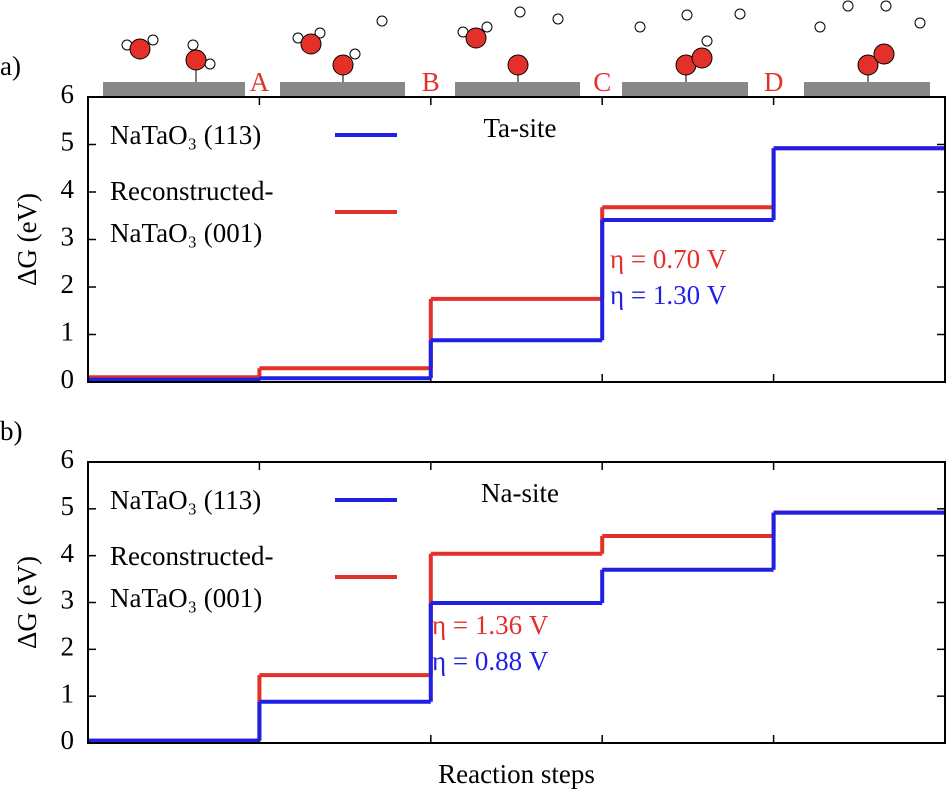 Image resolution: width=948 pixels, height=798 pixels. I want to click on step-label: C, so click(602, 82).